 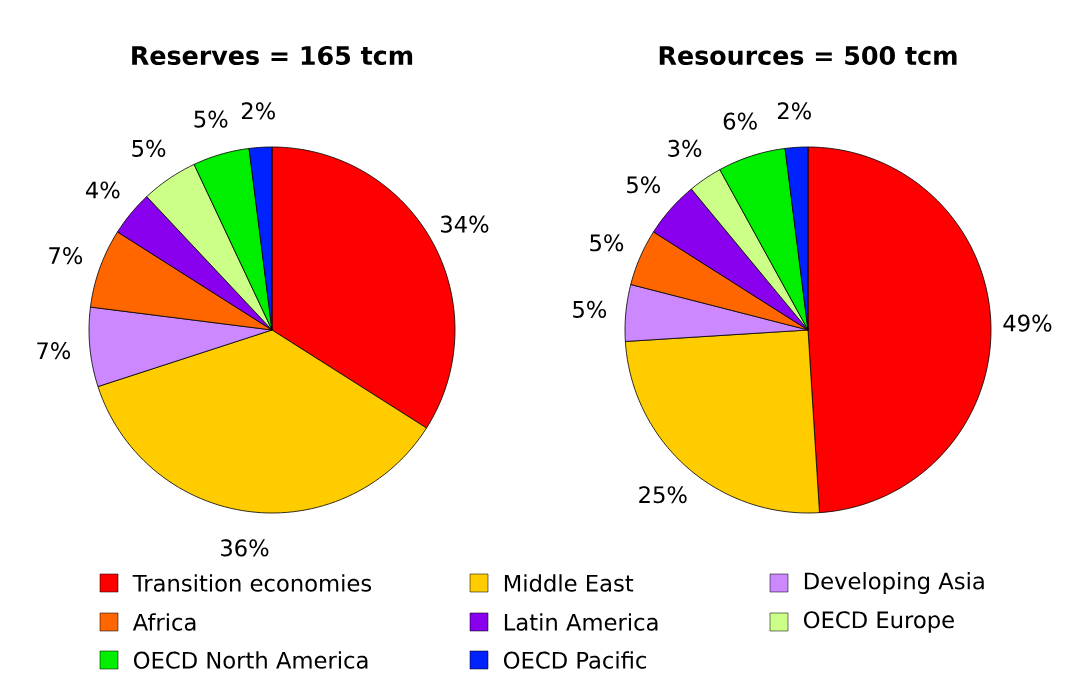 What do you see at coordinates (740, 121) in the screenshot?
I see `data-label: 6%` at bounding box center [740, 121].